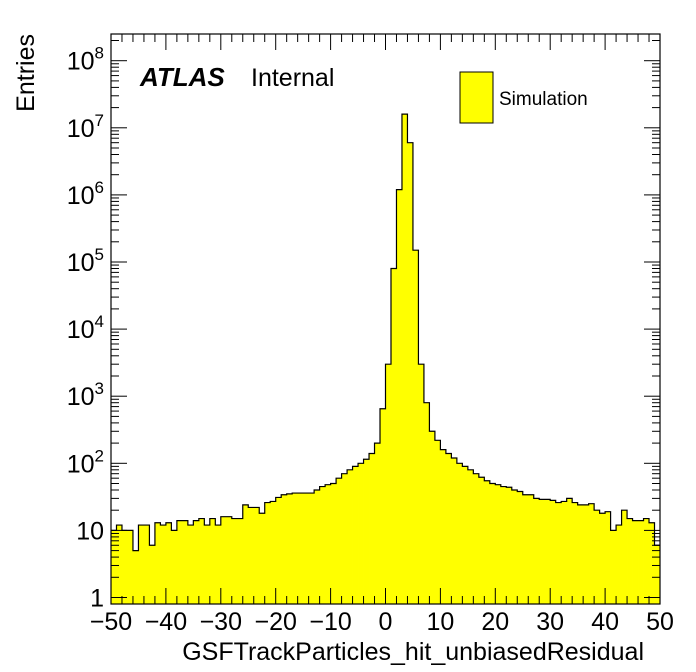 The image size is (696, 672). Describe the element at coordinates (166, 622) in the screenshot. I see `x-tick-label: −40` at that location.